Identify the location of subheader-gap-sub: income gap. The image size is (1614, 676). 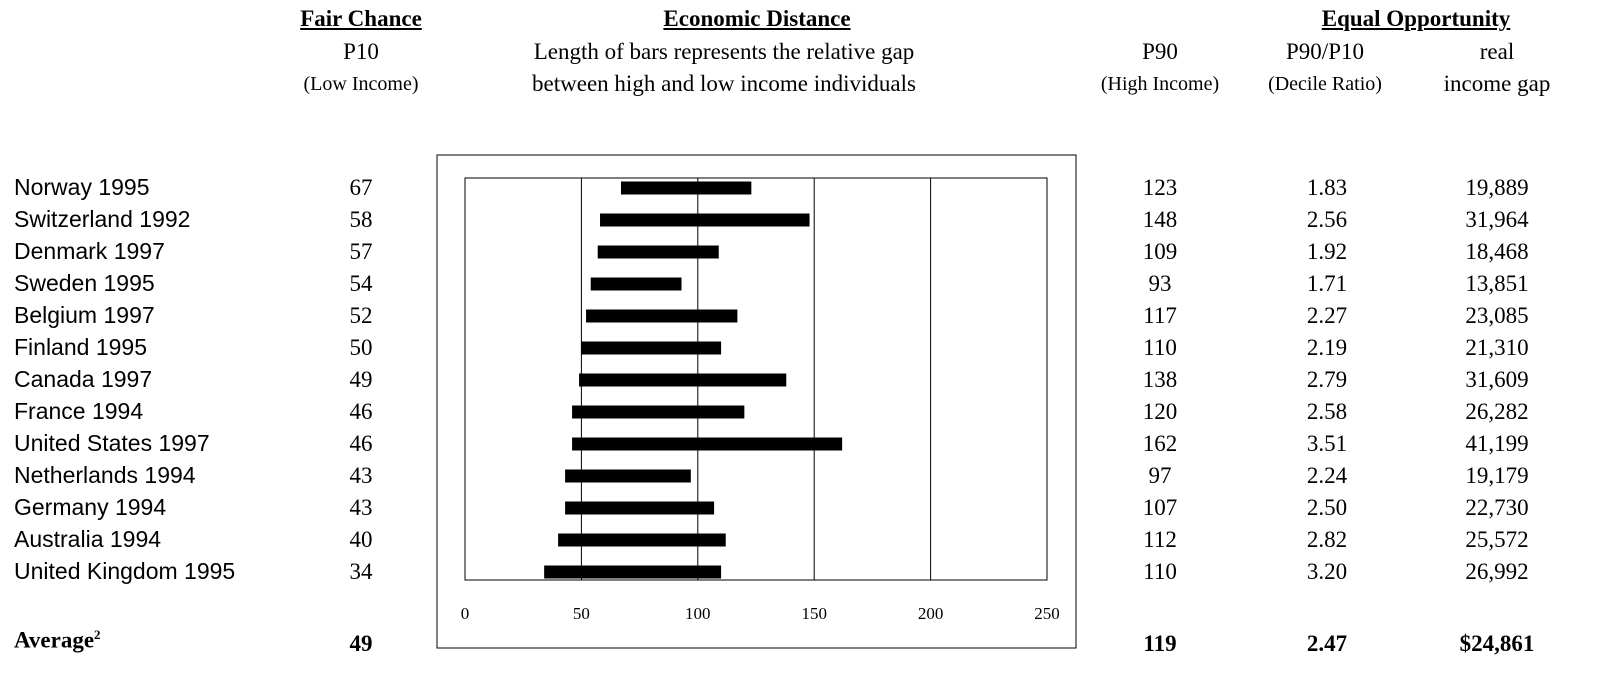
(1497, 83).